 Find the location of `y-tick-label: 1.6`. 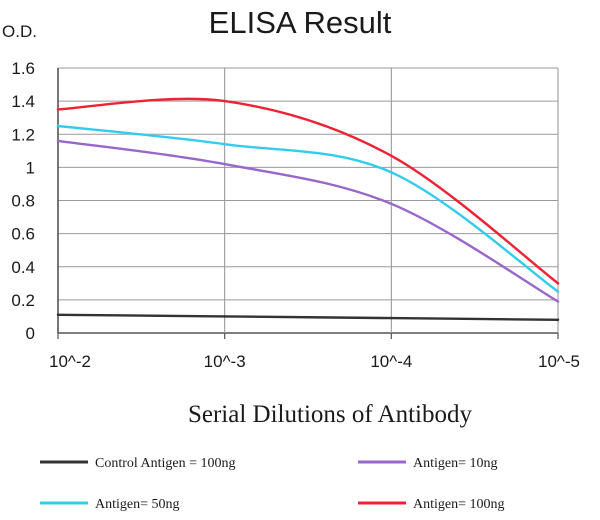

y-tick-label: 1.6 is located at coordinates (23, 68).